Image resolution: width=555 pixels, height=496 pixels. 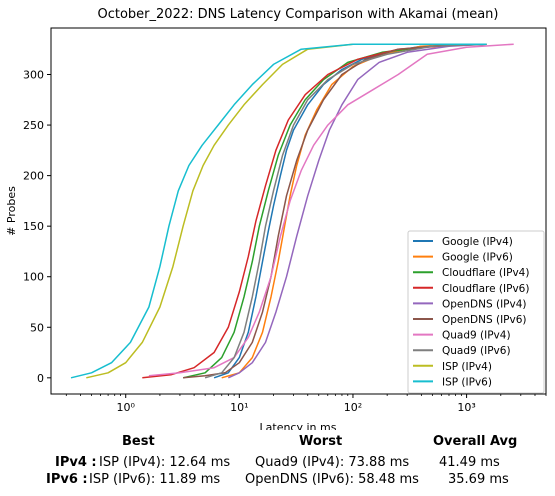 I want to click on summary-row-ipv4-worst: Quad9 (IPv4): 73.88 ms, so click(x=332, y=462).